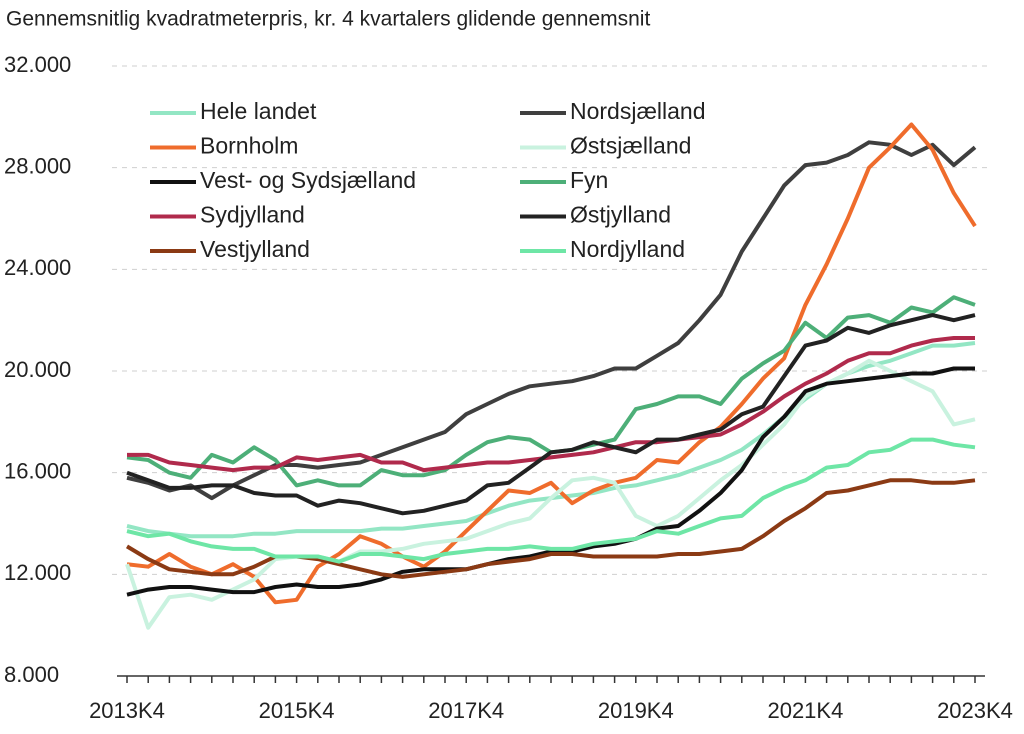 The width and height of the screenshot is (1024, 734). I want to click on x-tick-label: 2017K4, so click(466, 710).